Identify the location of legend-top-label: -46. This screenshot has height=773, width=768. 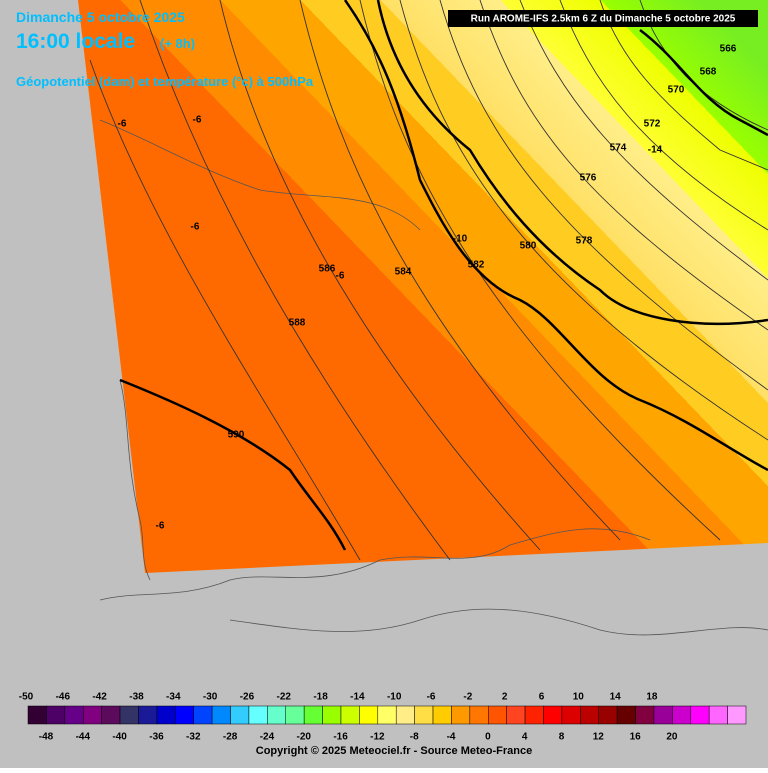
(63, 697).